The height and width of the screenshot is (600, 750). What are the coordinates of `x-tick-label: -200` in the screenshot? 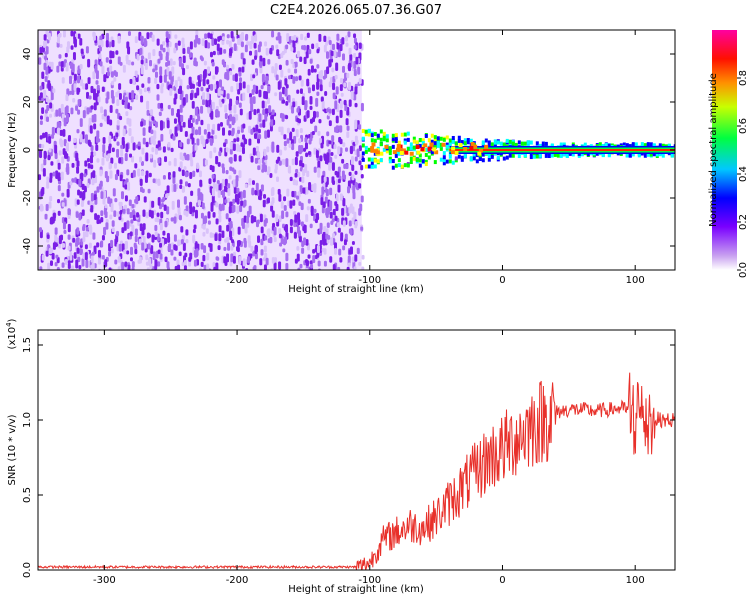 It's located at (237, 580).